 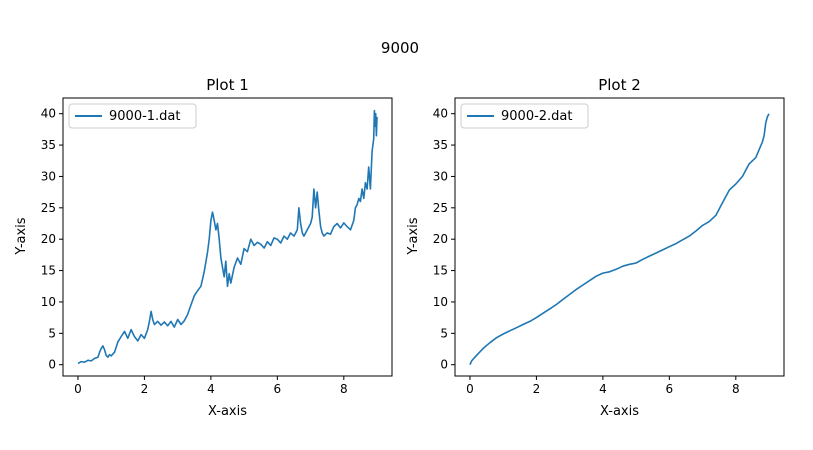 I want to click on subplot-2-x-tick-label: 2, so click(x=537, y=389).